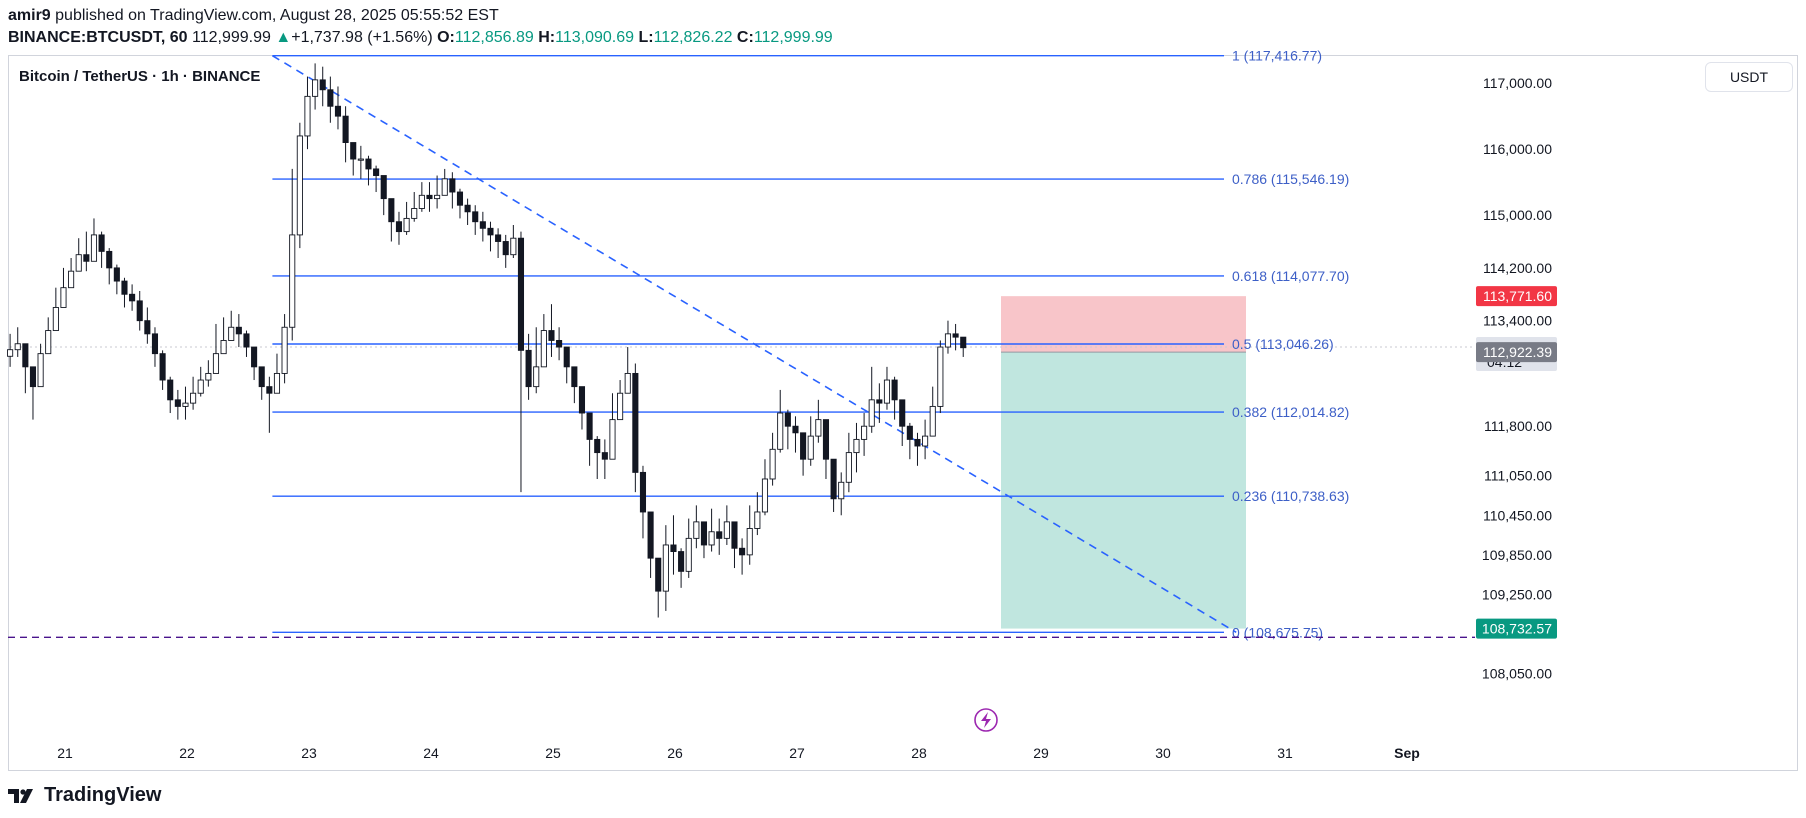  Describe the element at coordinates (1516, 352) in the screenshot. I see `entry-price-badge` at that location.